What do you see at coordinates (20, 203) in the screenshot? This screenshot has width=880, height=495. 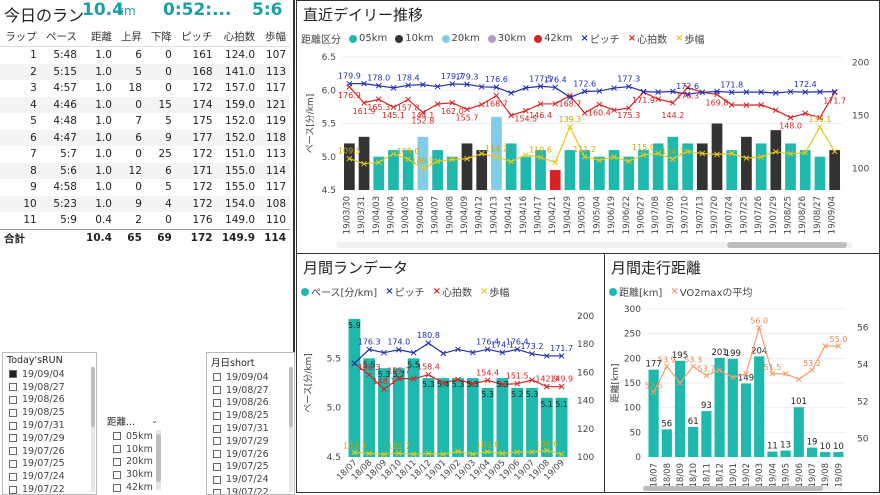 I see `table-cell: 10` at bounding box center [20, 203].